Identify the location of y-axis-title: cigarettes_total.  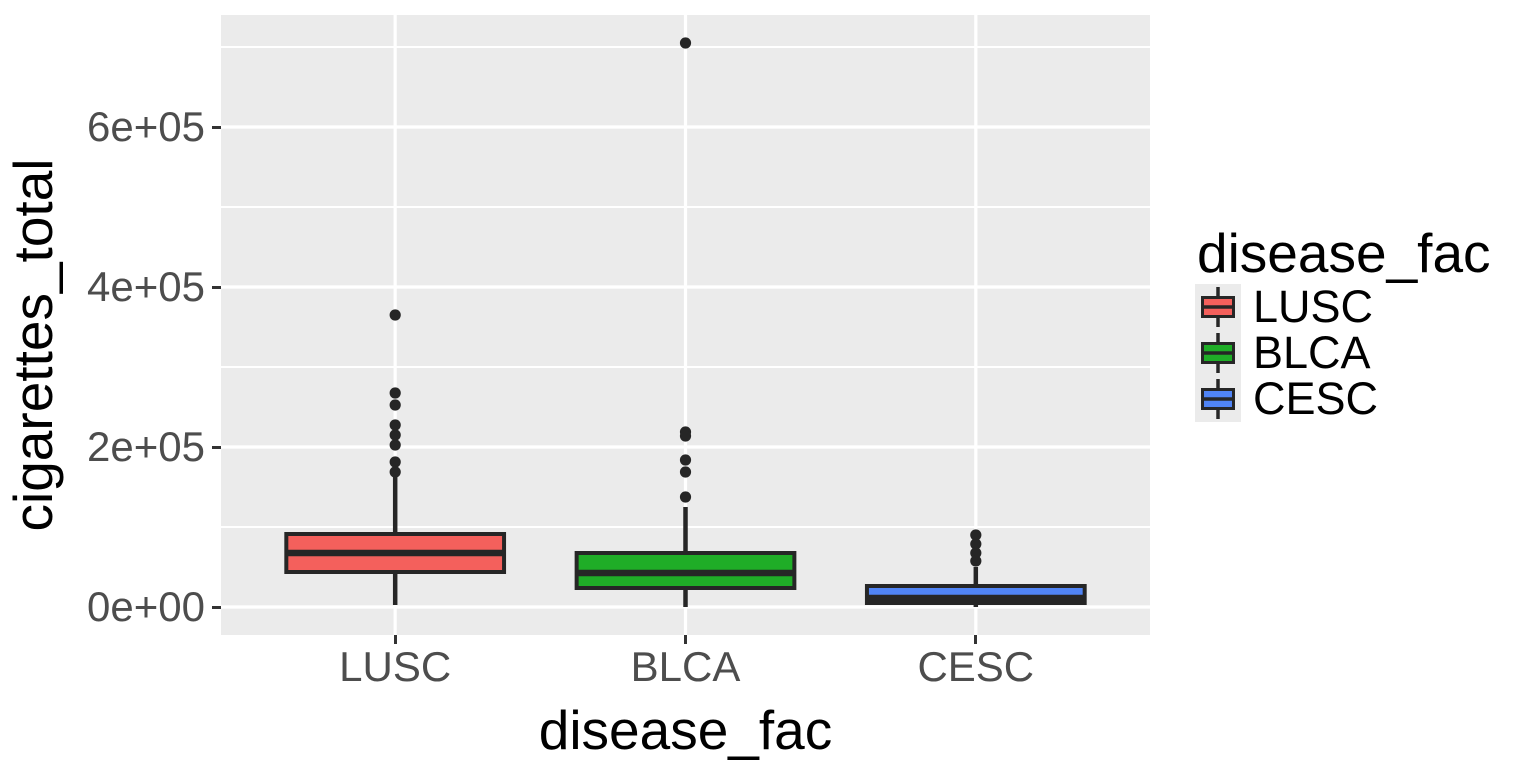
(33, 345).